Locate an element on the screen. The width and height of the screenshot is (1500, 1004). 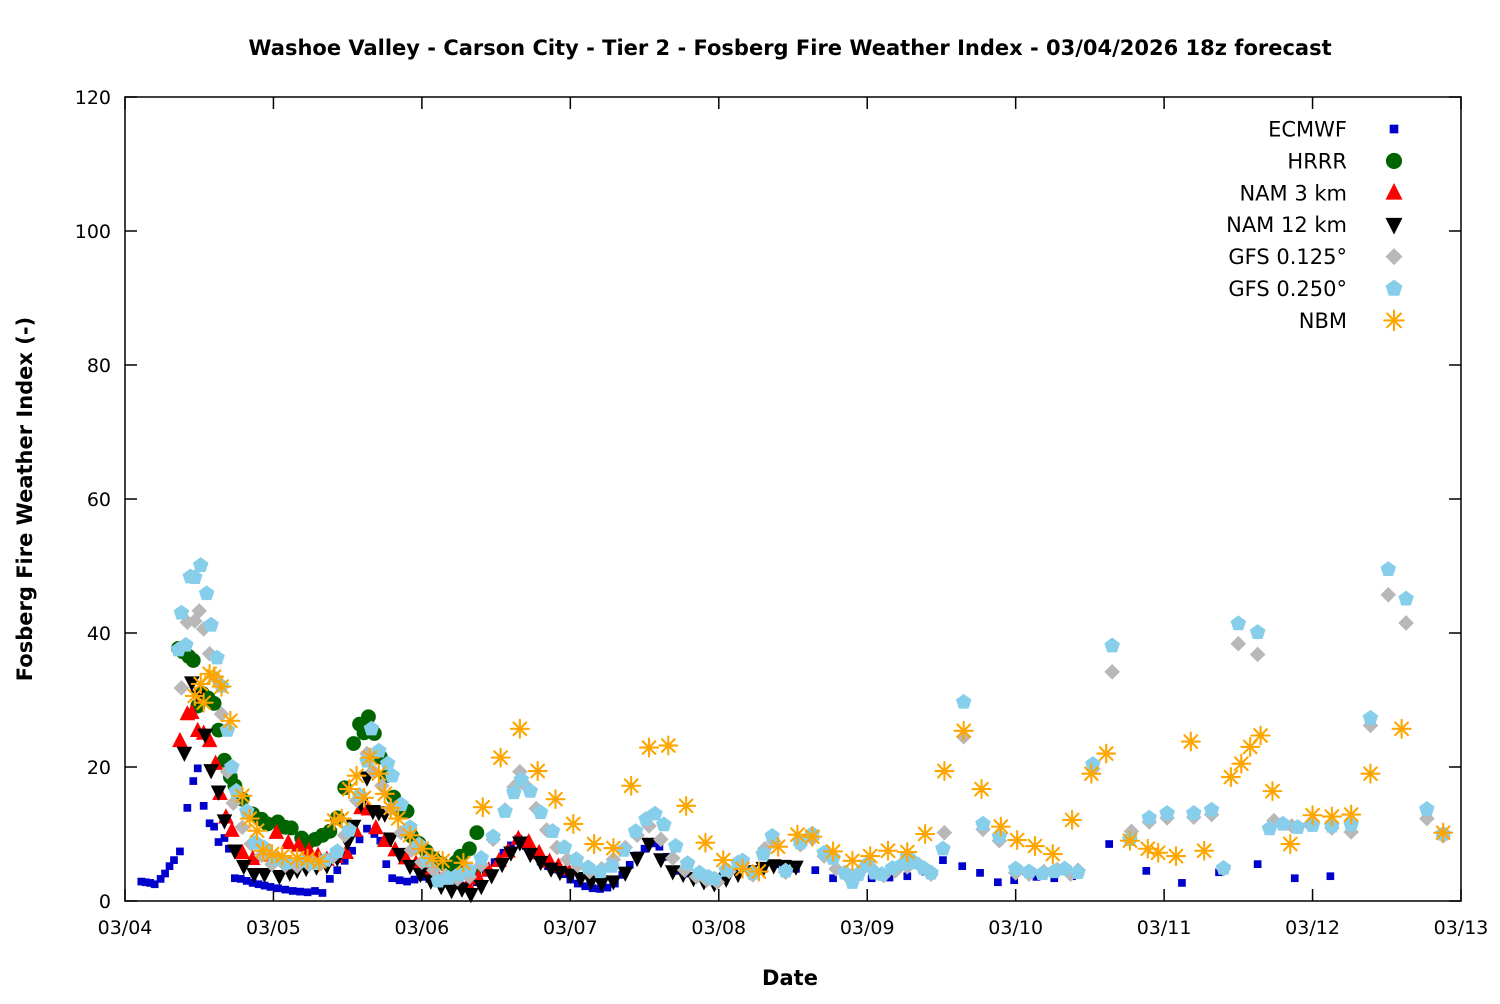
legend-item-nbm: NBM is located at coordinates (1352, 321).